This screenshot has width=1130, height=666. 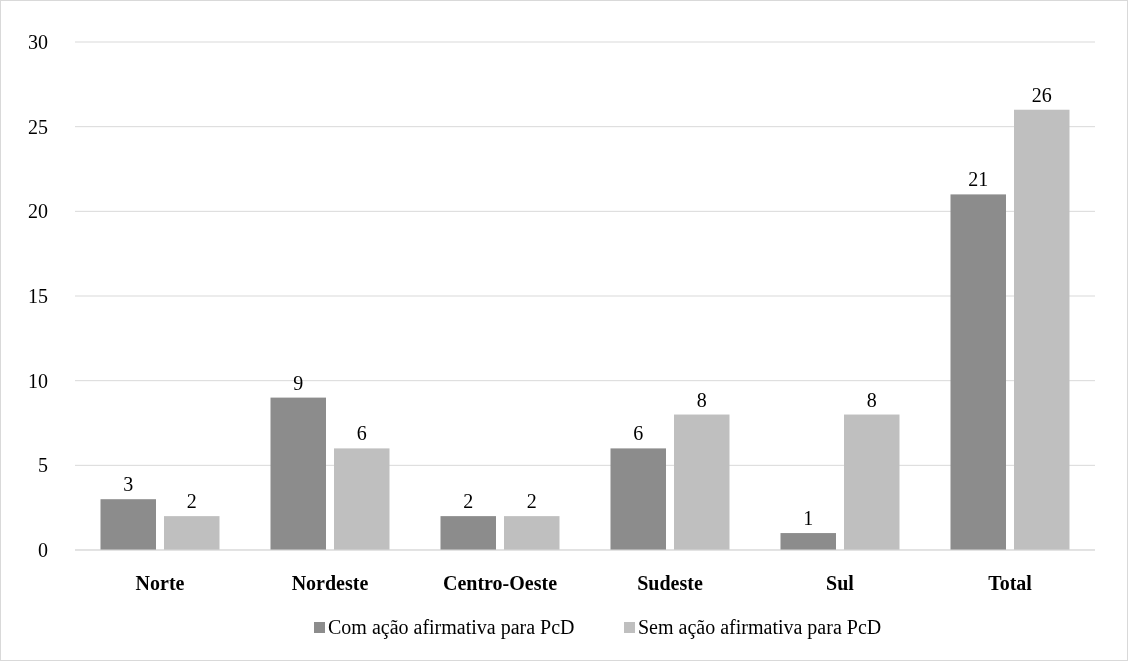 I want to click on data-label: 3, so click(x=128, y=484).